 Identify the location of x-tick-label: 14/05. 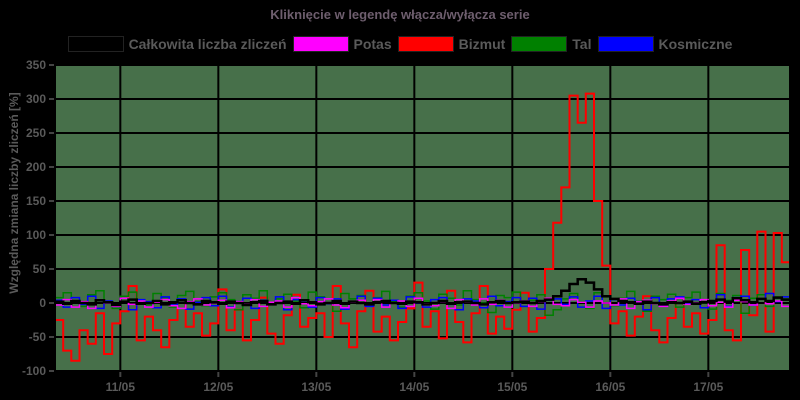
(414, 387).